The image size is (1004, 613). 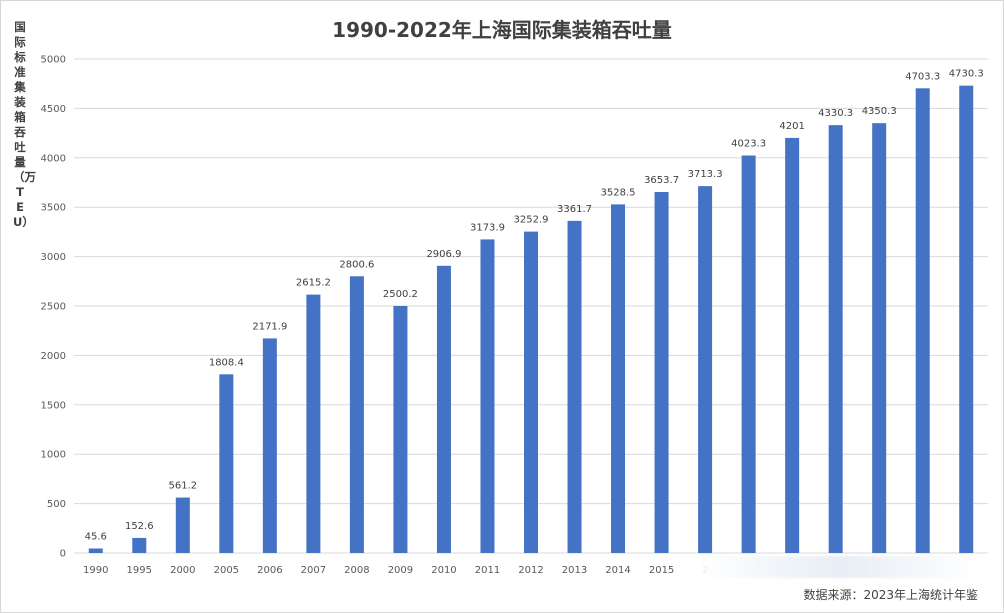 What do you see at coordinates (966, 74) in the screenshot?
I see `data-label: 4730.3` at bounding box center [966, 74].